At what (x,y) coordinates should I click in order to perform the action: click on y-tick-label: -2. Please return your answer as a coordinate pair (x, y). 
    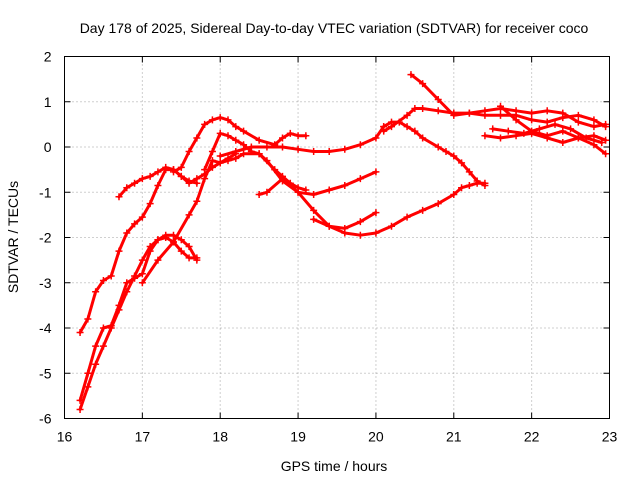
    Looking at the image, I should click on (45, 238).